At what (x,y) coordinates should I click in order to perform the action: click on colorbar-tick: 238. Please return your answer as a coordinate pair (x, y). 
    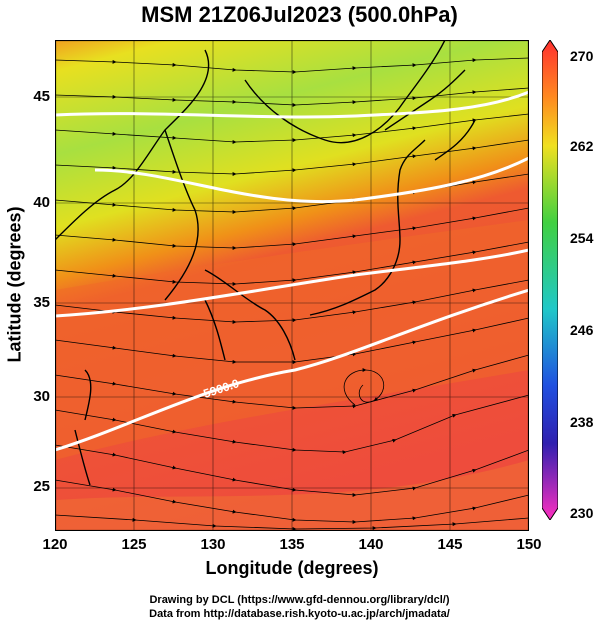
    Looking at the image, I should click on (582, 422).